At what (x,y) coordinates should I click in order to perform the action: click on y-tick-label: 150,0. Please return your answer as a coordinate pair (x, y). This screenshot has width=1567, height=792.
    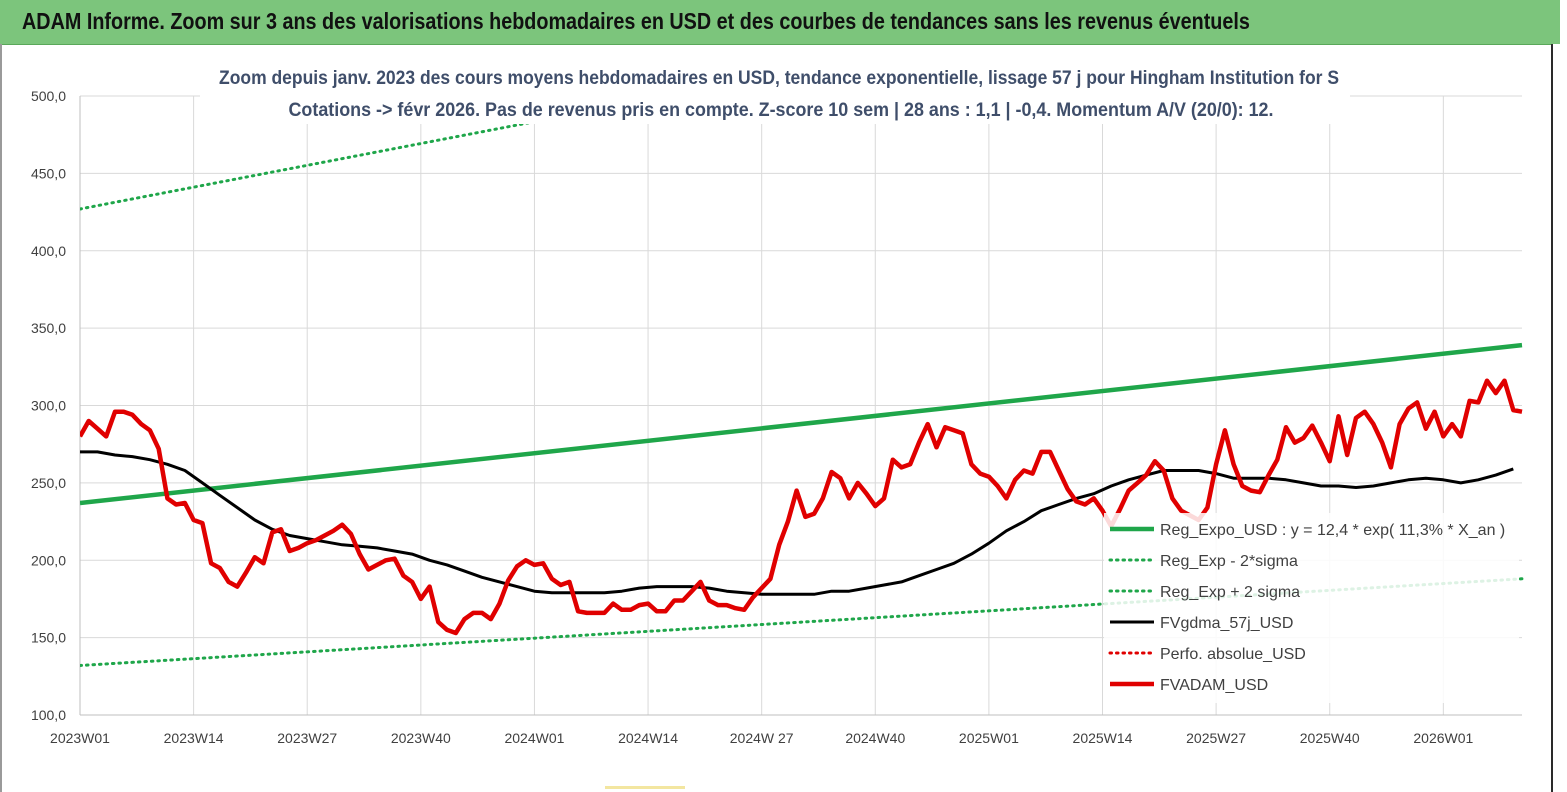
    Looking at the image, I should click on (48, 638).